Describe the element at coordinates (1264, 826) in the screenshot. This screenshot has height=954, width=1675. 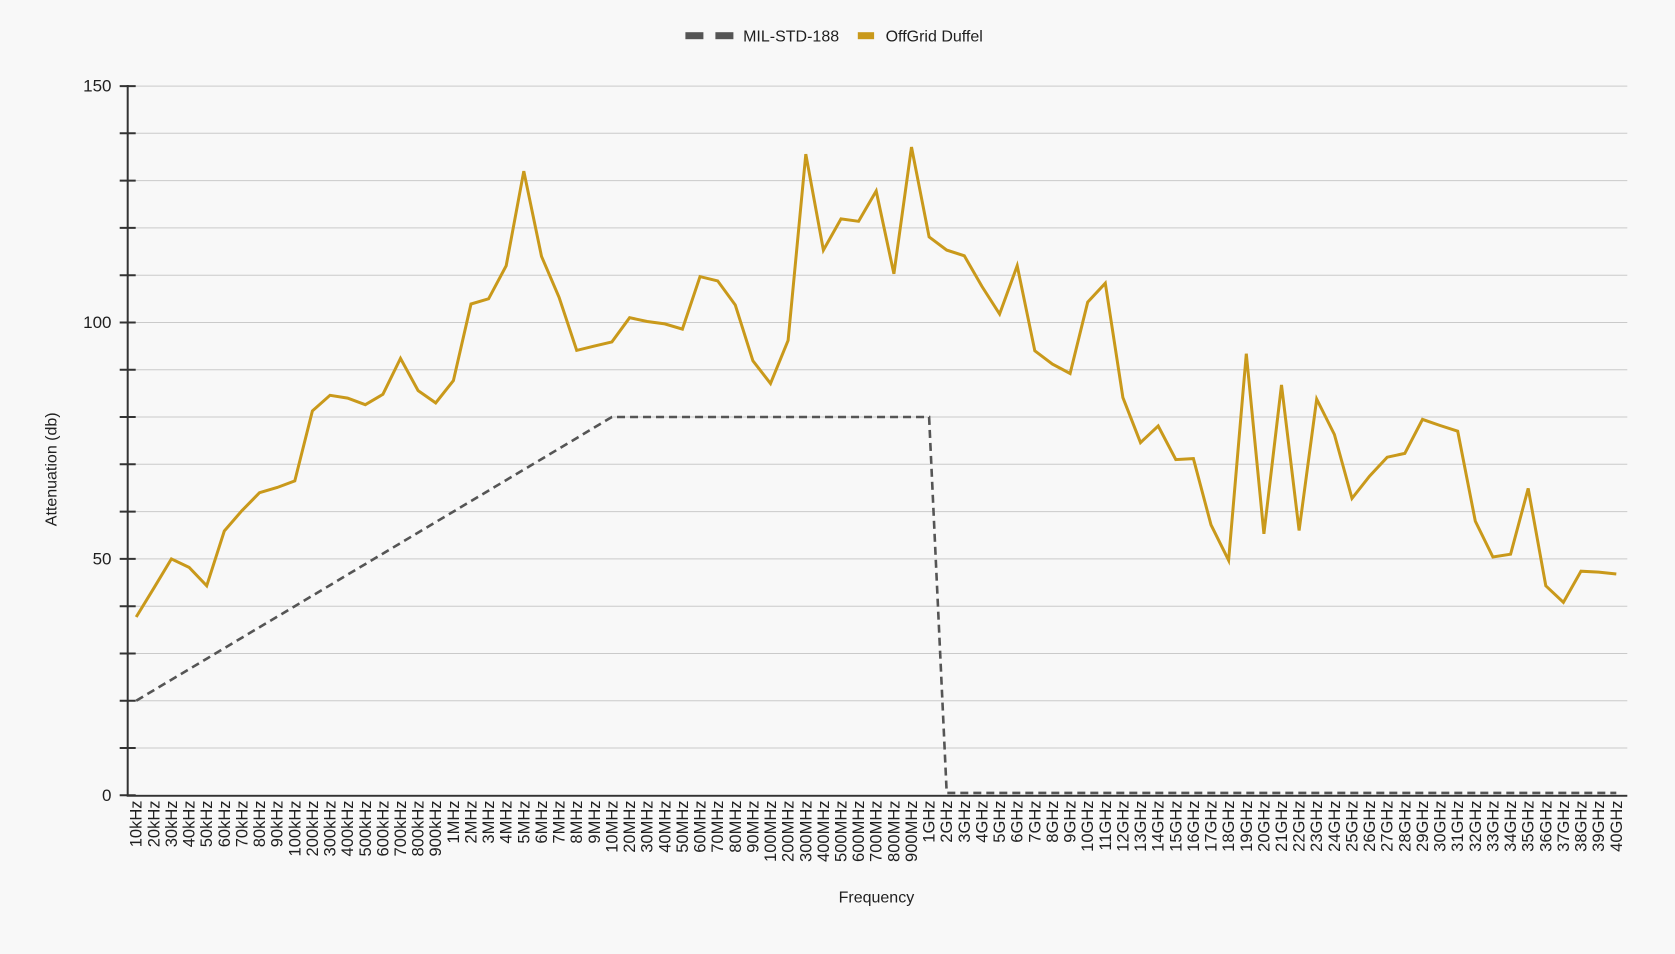
I see `svg-text: 20GHz` at that location.